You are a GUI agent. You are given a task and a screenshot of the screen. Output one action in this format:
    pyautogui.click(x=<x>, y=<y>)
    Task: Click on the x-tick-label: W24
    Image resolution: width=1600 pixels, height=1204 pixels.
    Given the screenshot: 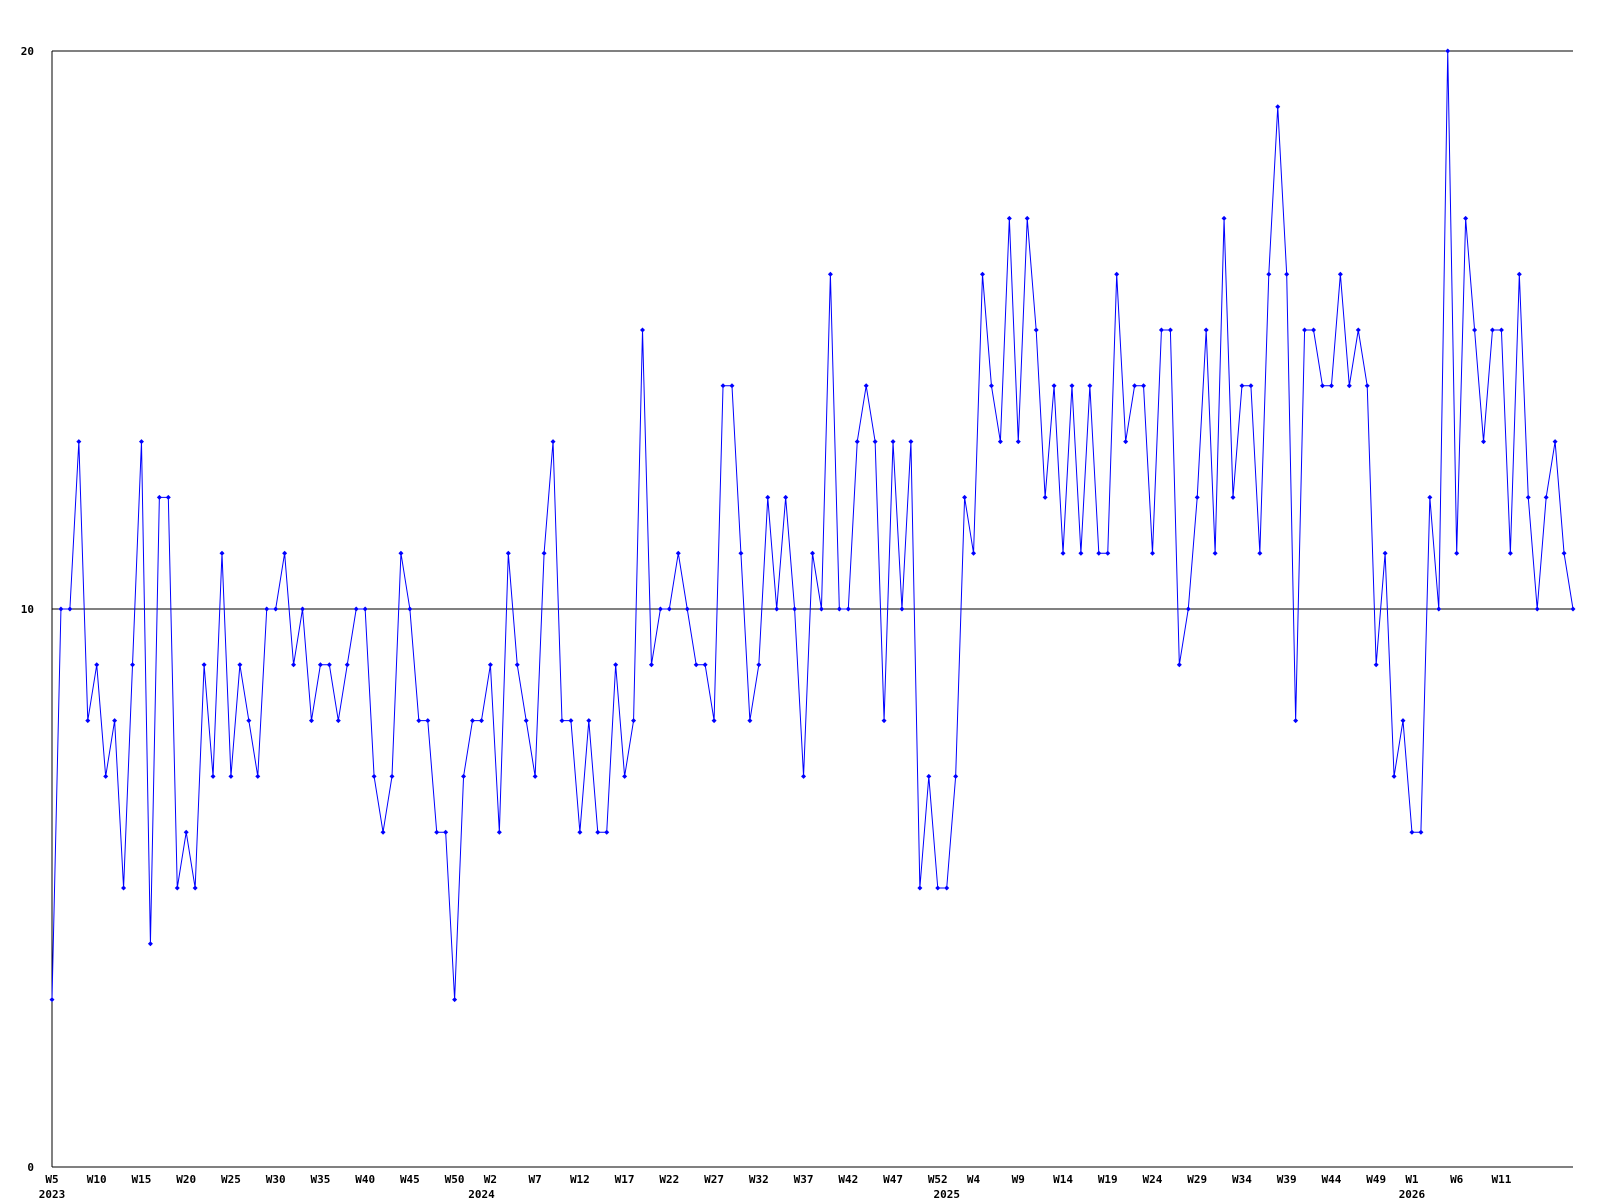 What is the action you would take?
    pyautogui.click(x=1153, y=1179)
    